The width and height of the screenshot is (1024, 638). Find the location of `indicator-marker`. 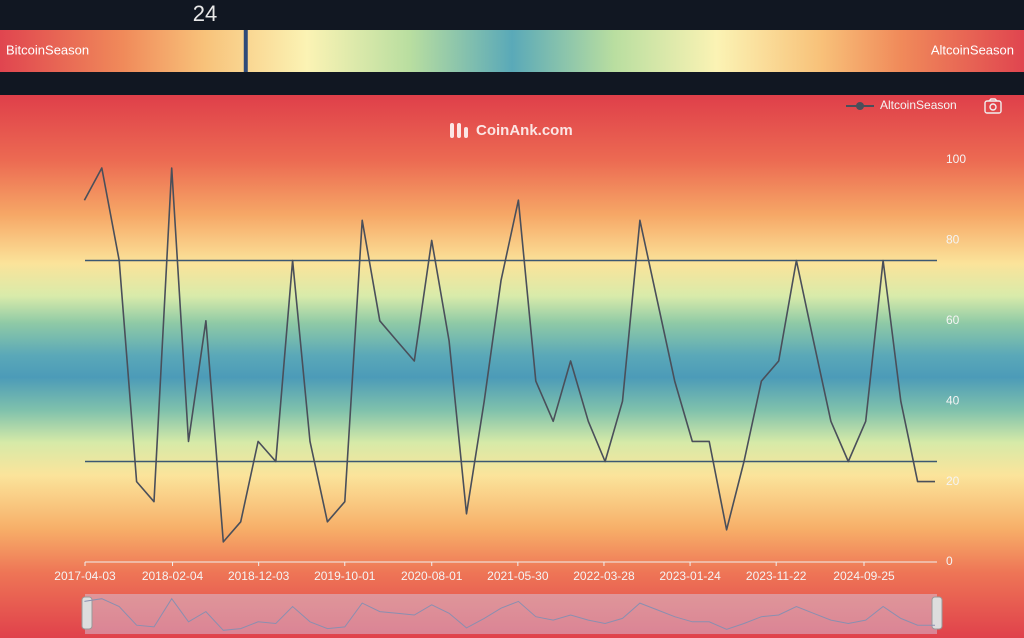

indicator-marker is located at coordinates (245, 51).